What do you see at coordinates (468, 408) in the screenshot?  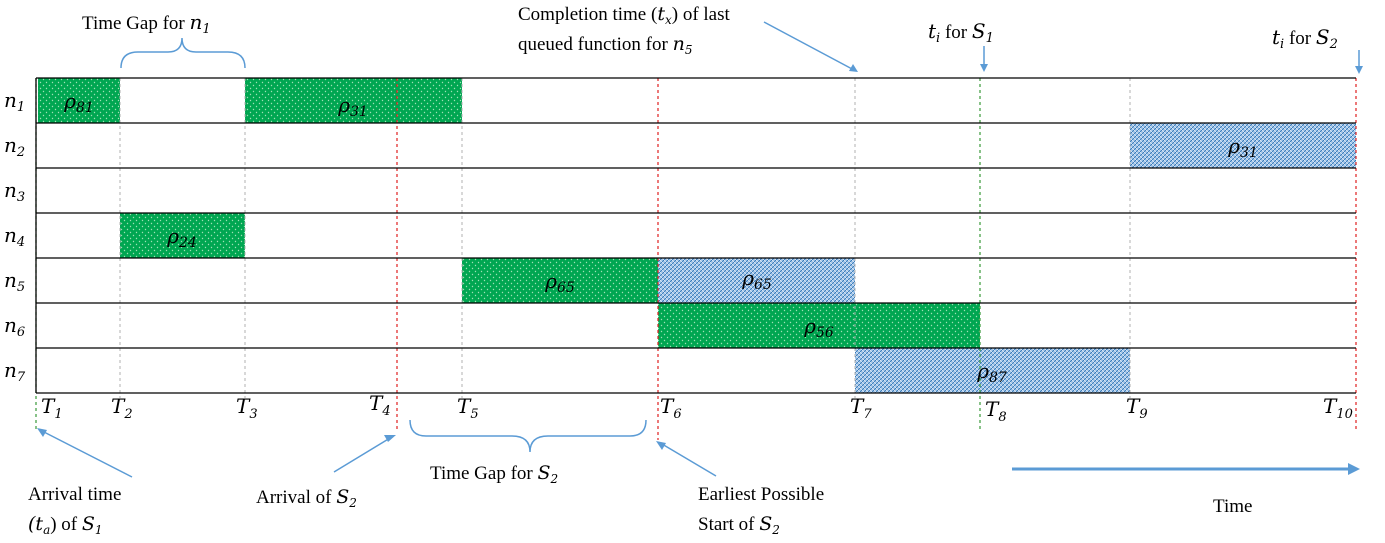 I see `tick-label: T5` at bounding box center [468, 408].